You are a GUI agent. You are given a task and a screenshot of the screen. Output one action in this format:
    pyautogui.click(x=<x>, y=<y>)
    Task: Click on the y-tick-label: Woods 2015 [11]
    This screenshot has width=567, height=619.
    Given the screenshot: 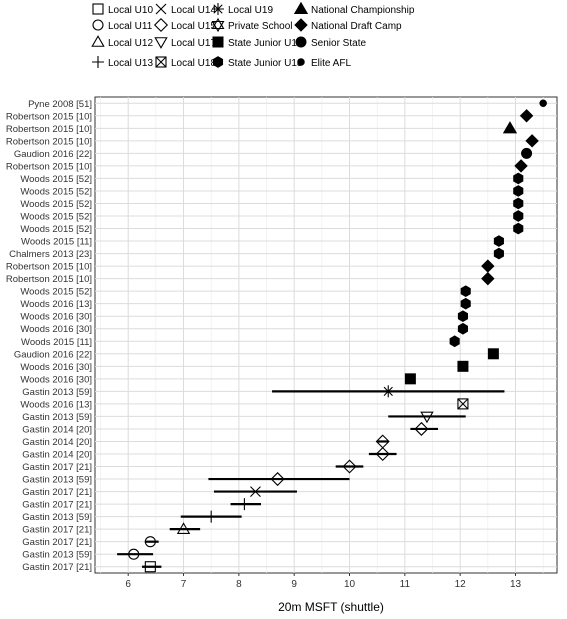 What is the action you would take?
    pyautogui.click(x=56, y=242)
    